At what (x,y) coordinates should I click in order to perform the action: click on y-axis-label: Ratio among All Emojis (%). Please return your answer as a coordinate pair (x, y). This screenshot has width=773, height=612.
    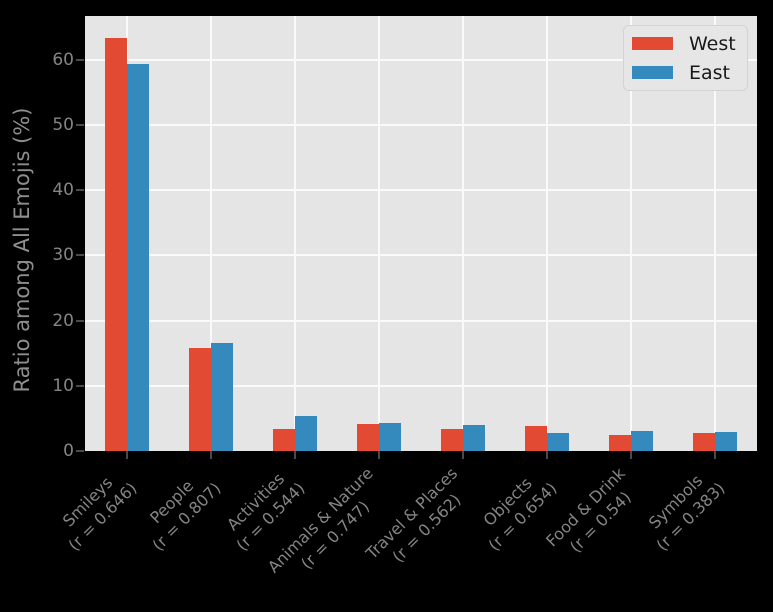
    Looking at the image, I should click on (22, 250).